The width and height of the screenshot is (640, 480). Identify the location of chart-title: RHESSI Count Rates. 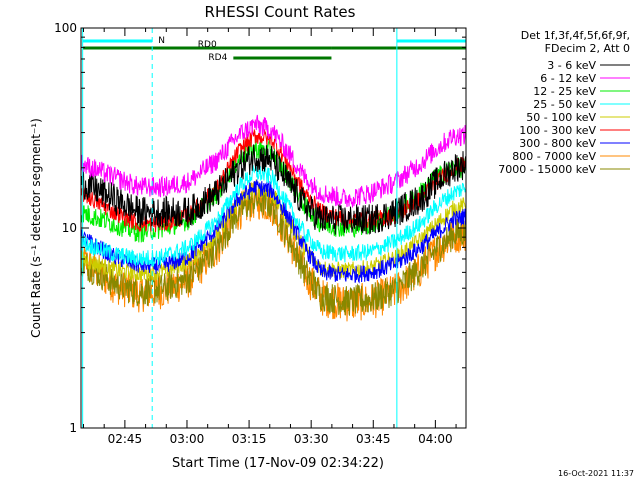
(280, 12).